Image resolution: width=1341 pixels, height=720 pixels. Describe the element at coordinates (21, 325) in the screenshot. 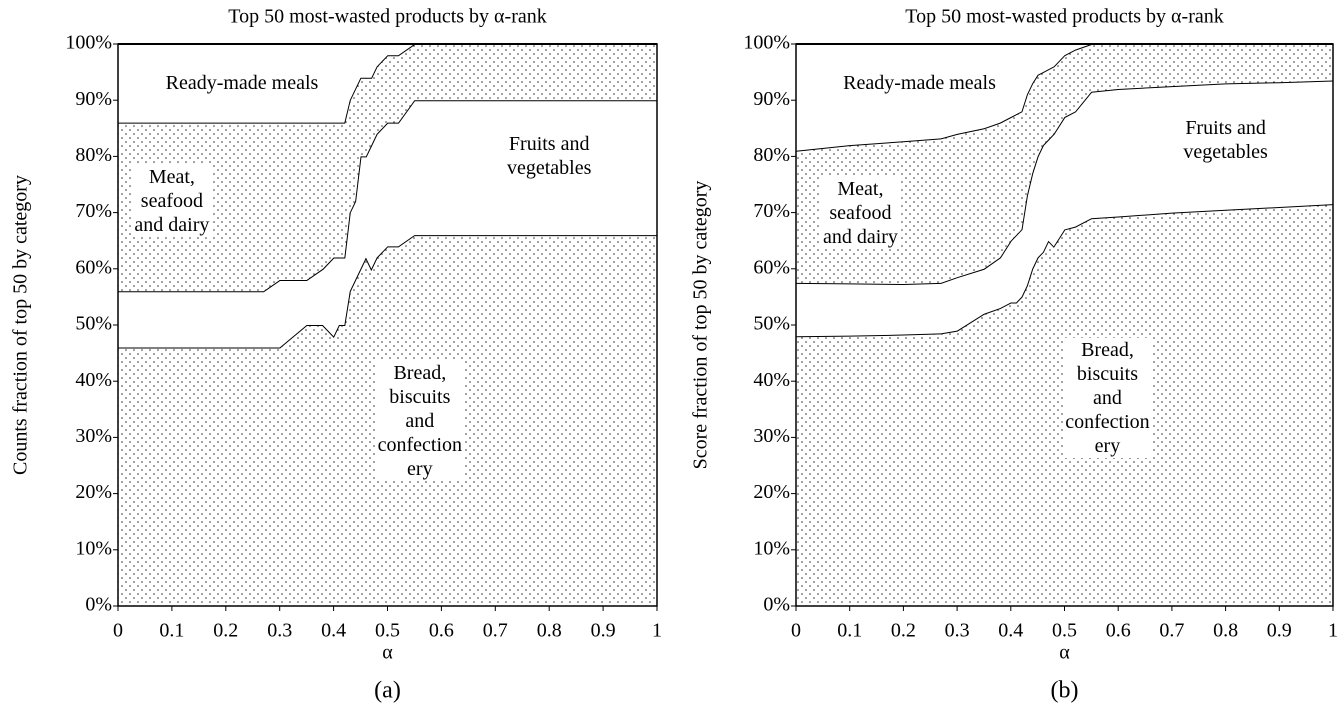

I see `y-axis-label: Counts fraction of top 50 by category` at that location.